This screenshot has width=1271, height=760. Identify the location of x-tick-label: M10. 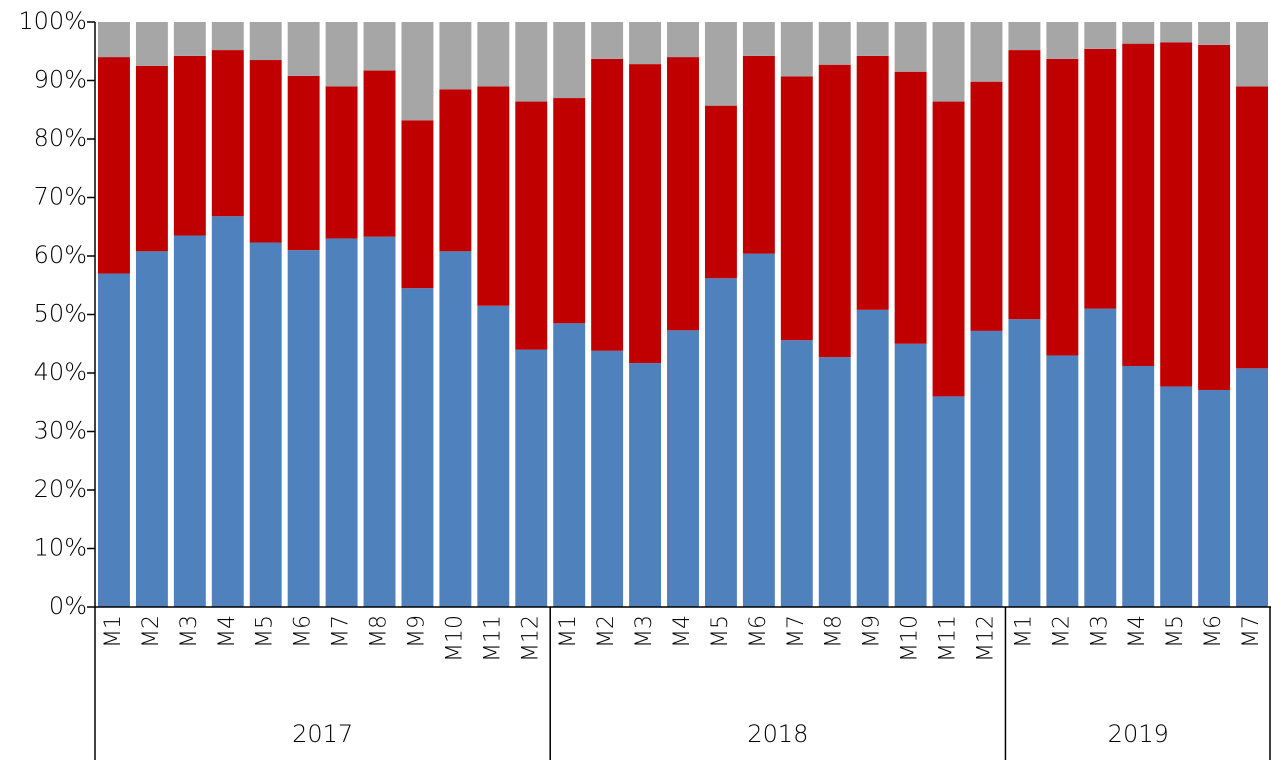
(454, 638).